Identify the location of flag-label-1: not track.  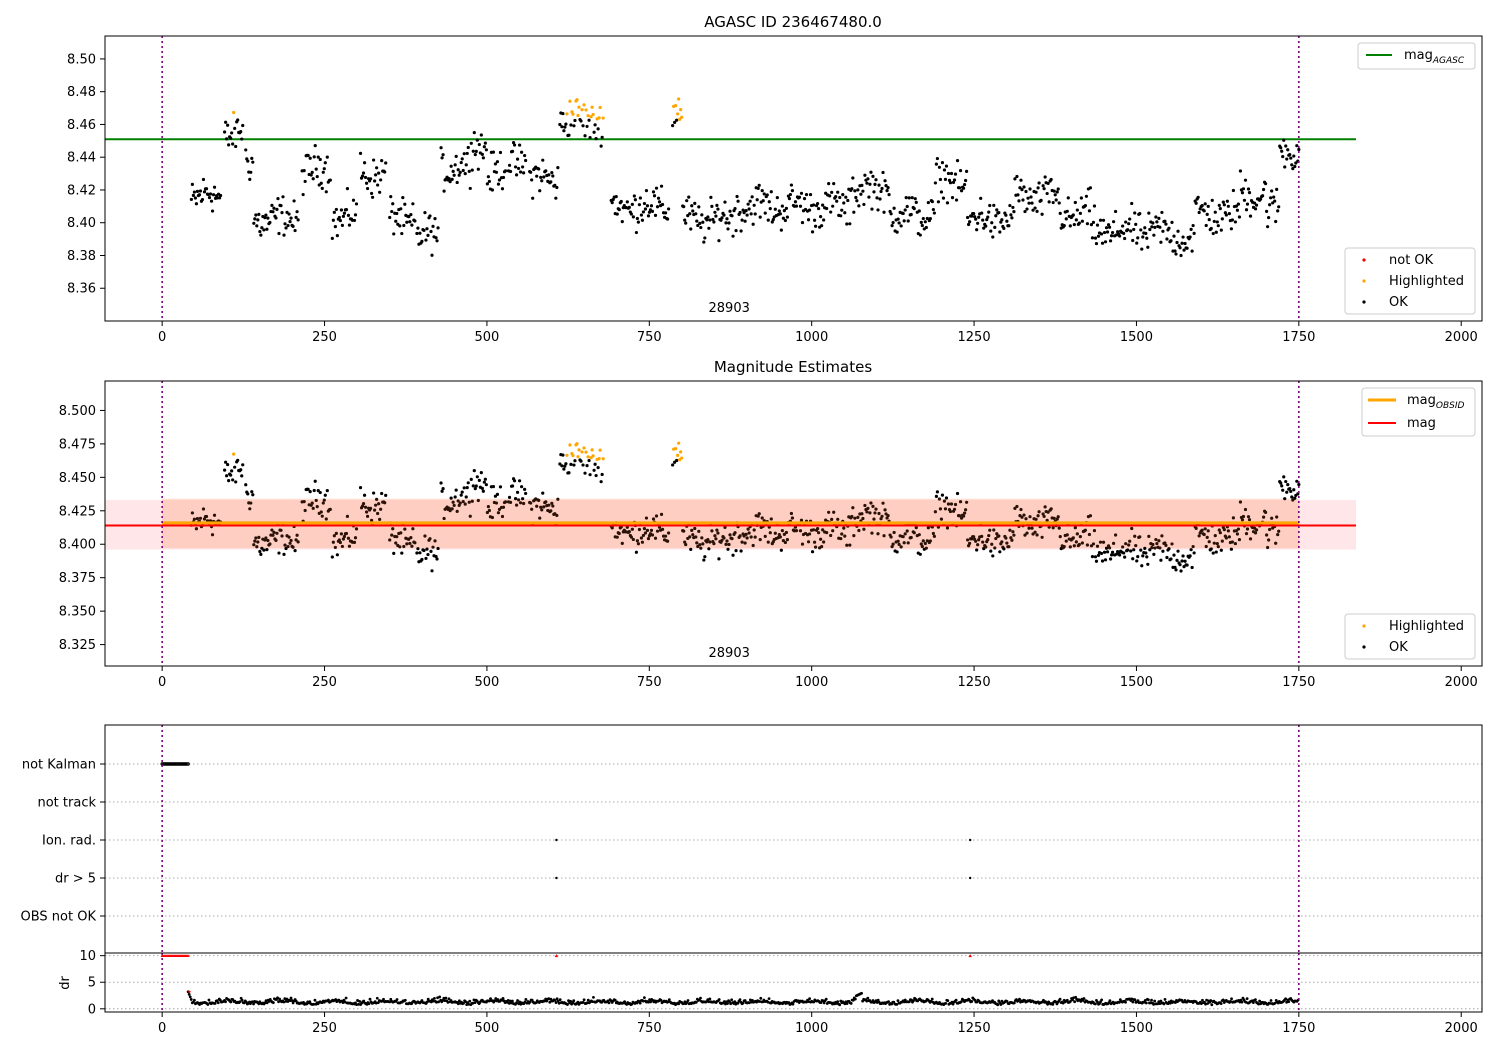
(66, 803).